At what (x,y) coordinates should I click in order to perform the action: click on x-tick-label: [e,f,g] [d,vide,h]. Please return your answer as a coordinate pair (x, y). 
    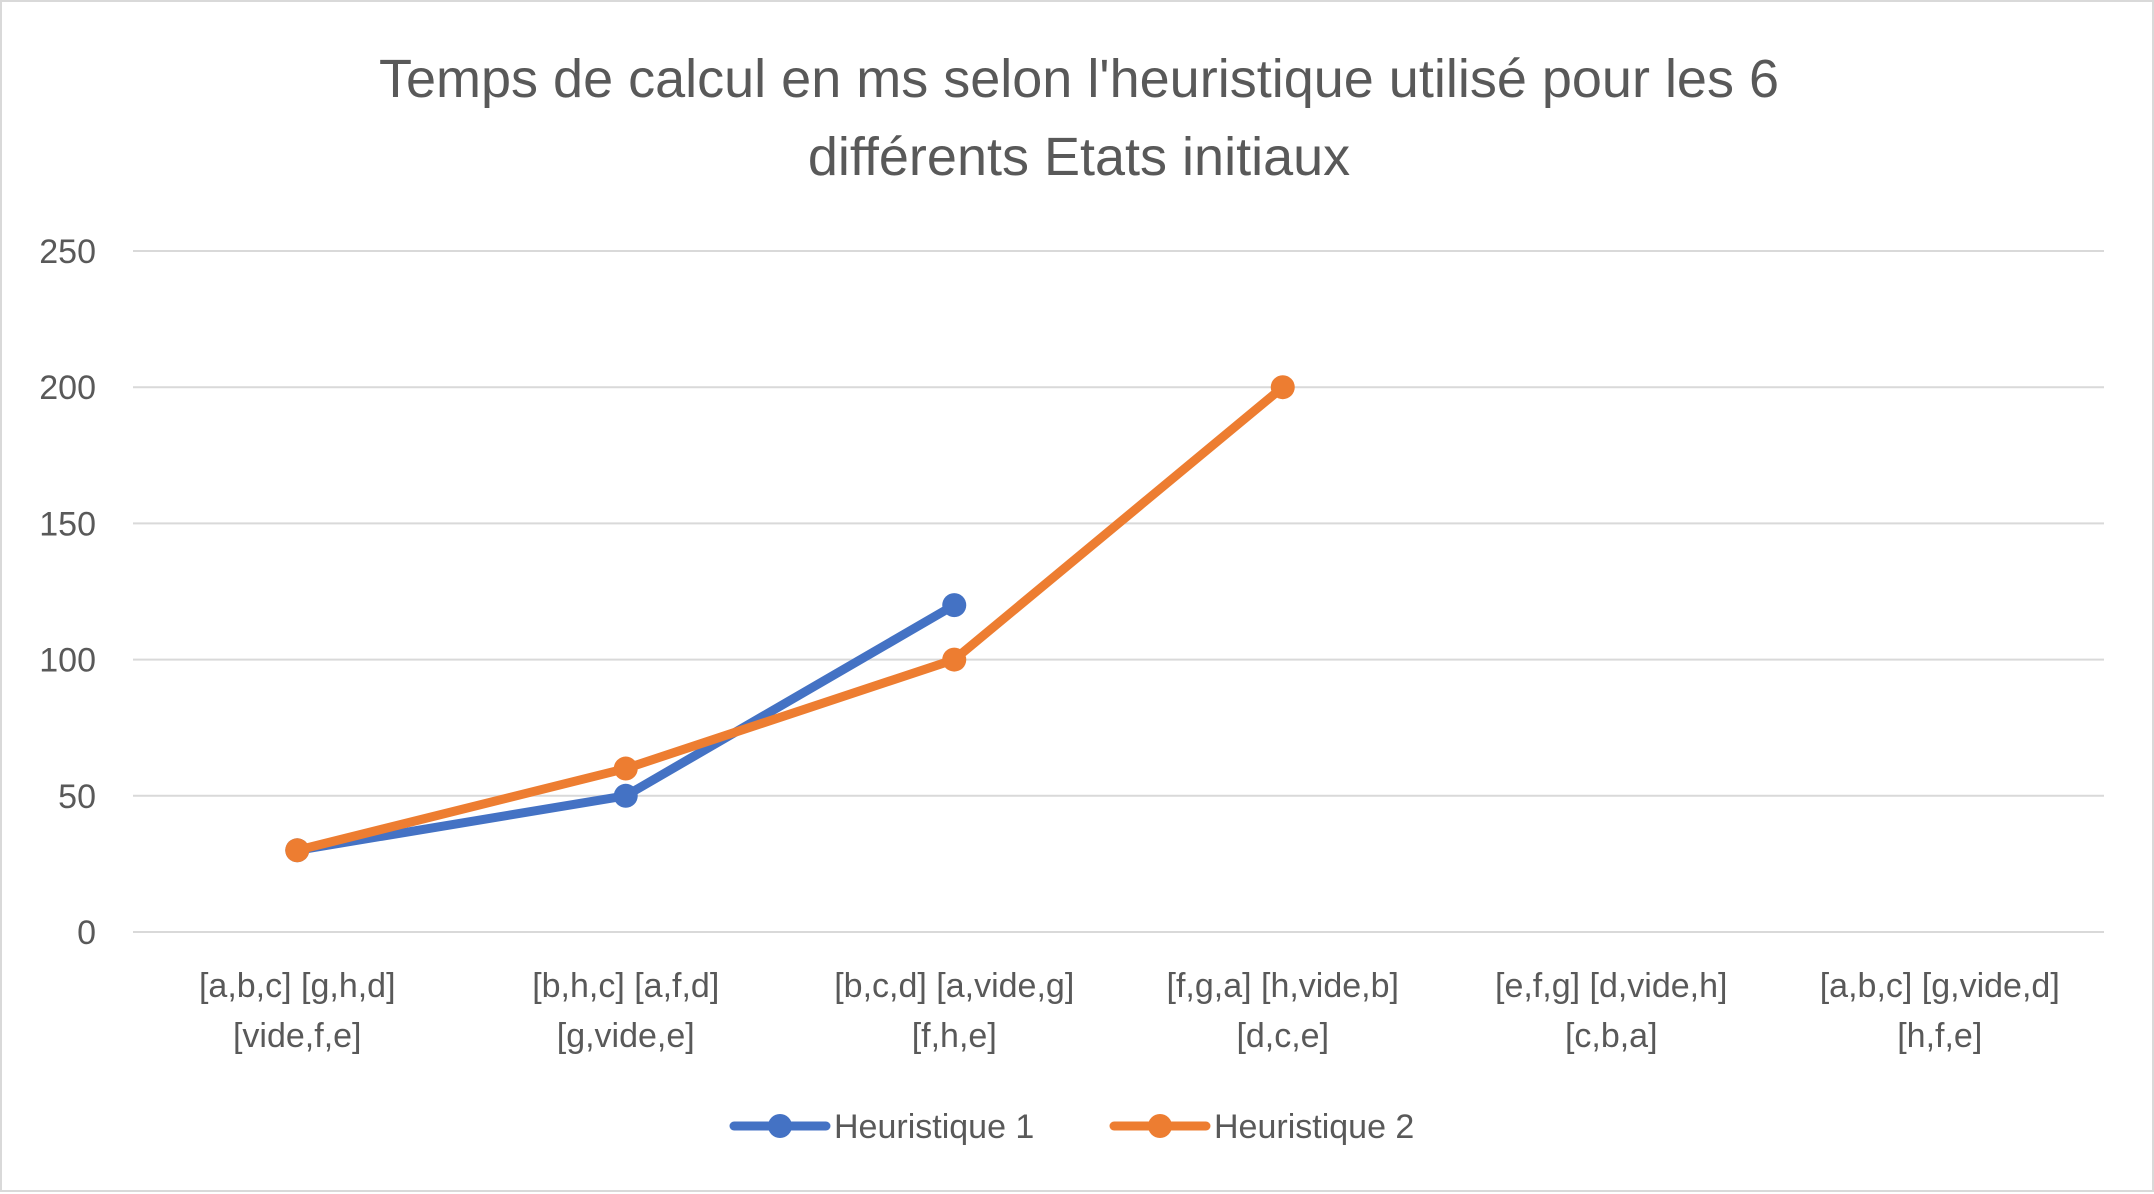
    Looking at the image, I should click on (1611, 986).